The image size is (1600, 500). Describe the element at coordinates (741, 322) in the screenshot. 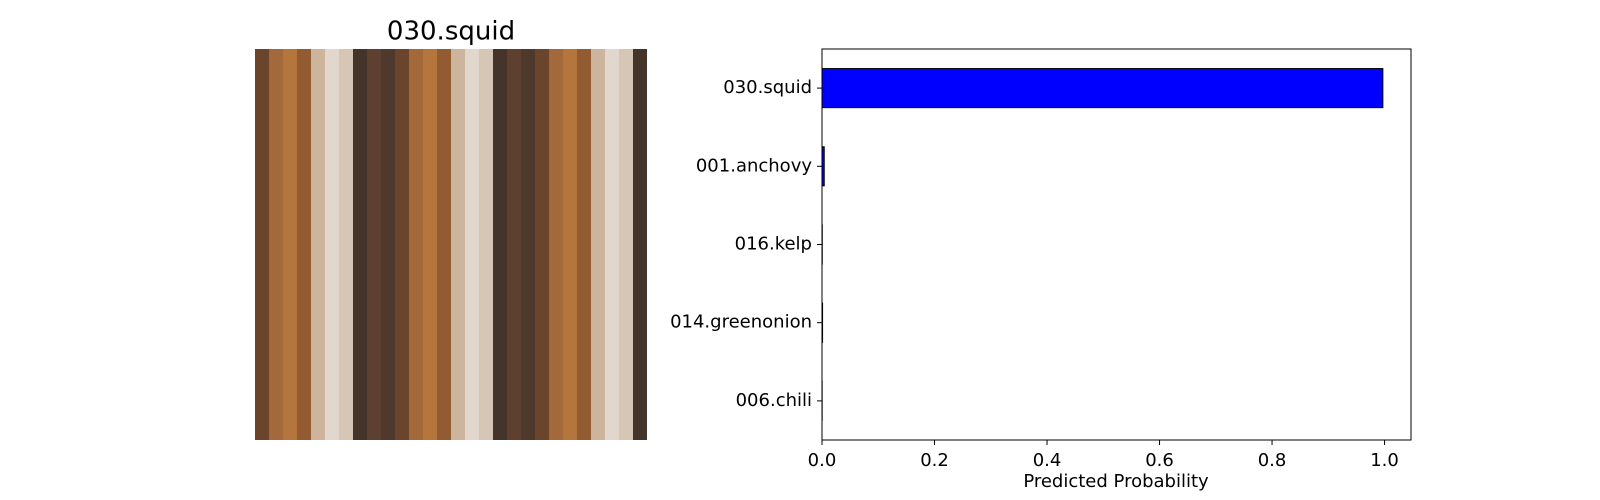

I see `y-tick-label: 014.greenonion` at that location.